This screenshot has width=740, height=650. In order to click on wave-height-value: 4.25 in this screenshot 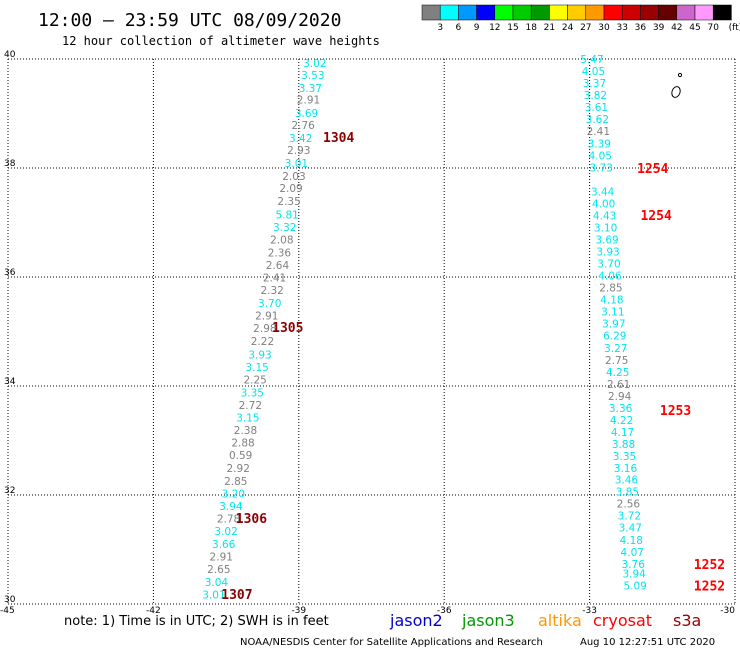, I will do `click(617, 373)`.